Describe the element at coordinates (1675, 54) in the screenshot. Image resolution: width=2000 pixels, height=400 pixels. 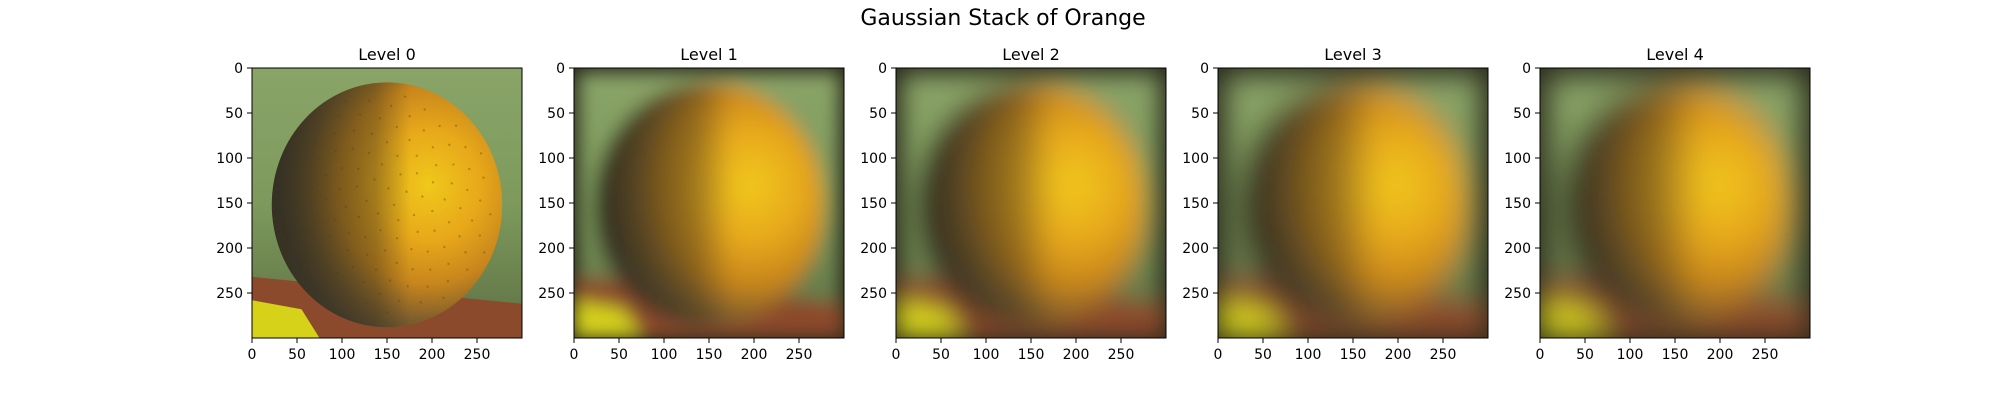
I see `panel-title: Level 4` at that location.